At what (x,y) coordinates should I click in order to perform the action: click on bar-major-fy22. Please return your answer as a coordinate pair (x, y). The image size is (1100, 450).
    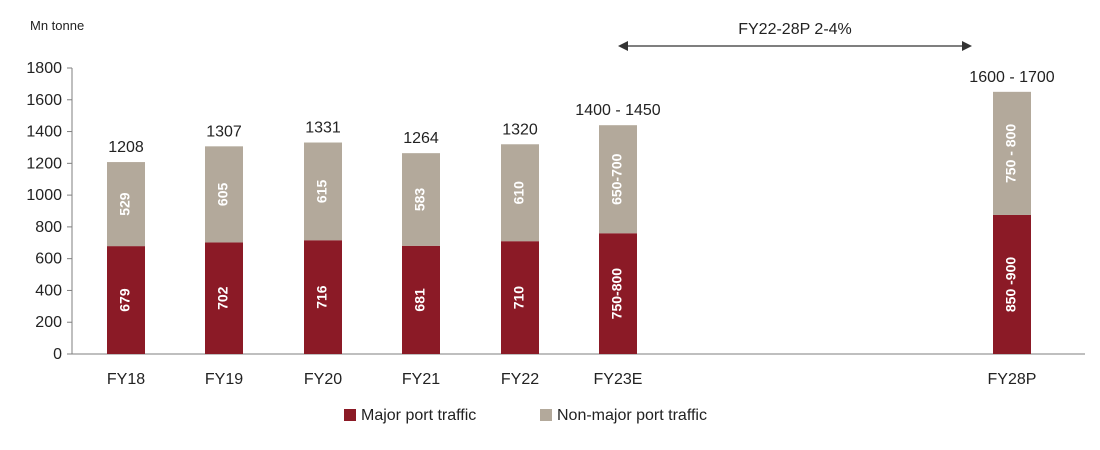
    Looking at the image, I should click on (520, 297).